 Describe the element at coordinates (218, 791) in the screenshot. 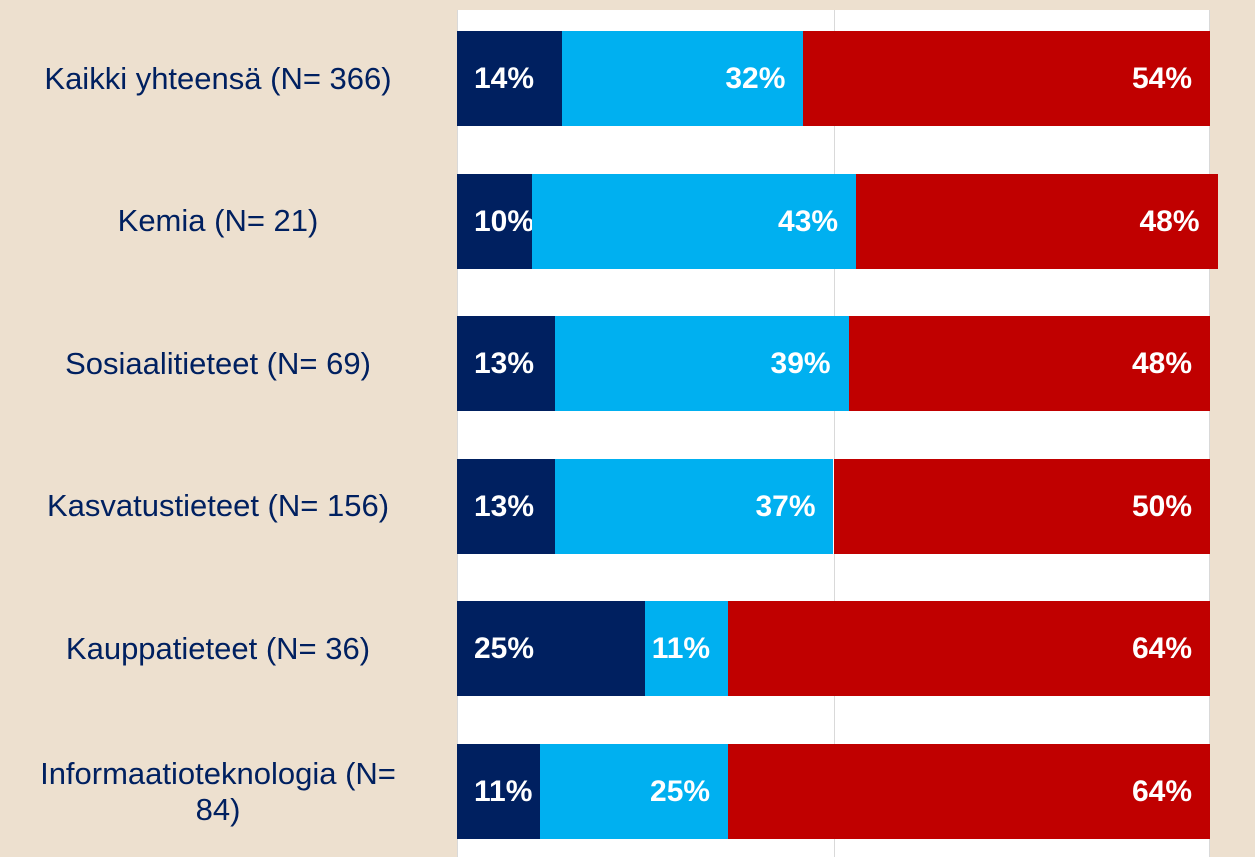

I see `category-text: Informaatioteknologia (N= 84)` at that location.